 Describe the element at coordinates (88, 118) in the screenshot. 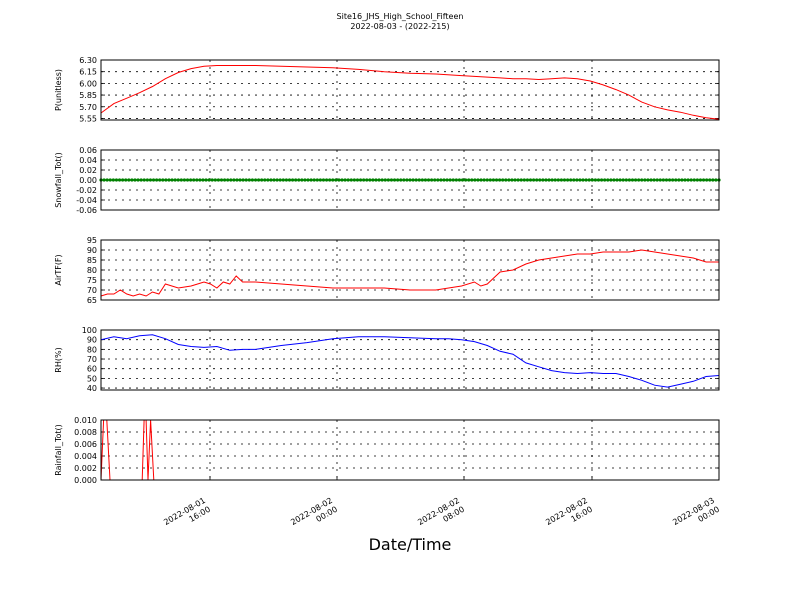

I see `y-tick-label: 5.55` at that location.